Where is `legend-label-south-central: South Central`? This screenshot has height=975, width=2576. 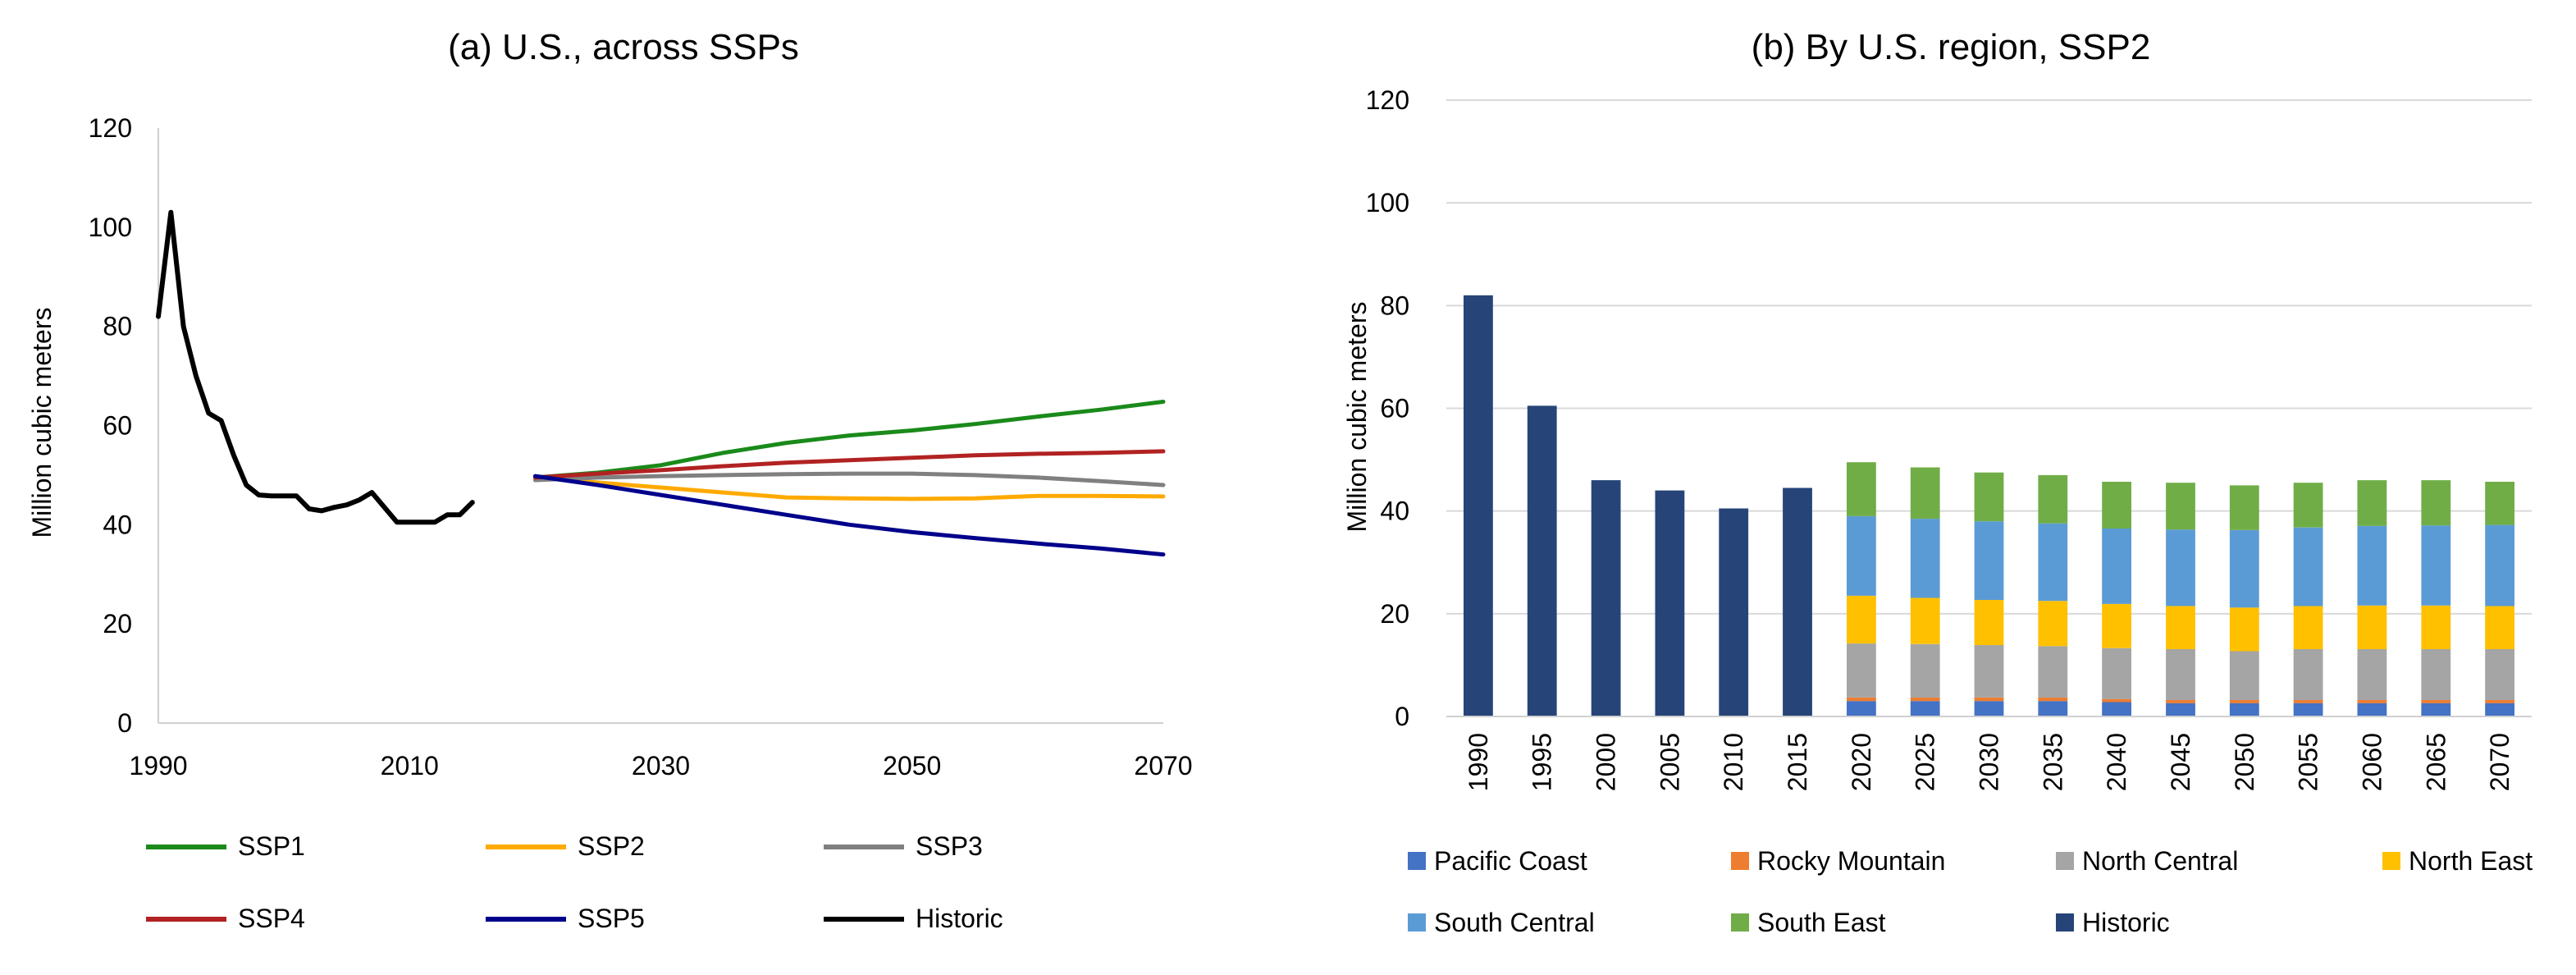
legend-label-south-central: South Central is located at coordinates (1515, 922).